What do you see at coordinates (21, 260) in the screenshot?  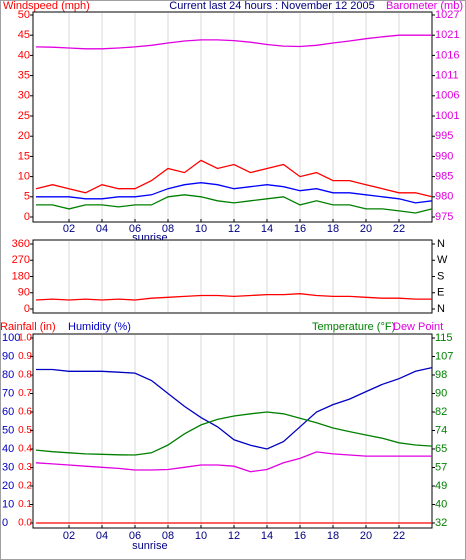 I see `y-tick-label: 270` at bounding box center [21, 260].